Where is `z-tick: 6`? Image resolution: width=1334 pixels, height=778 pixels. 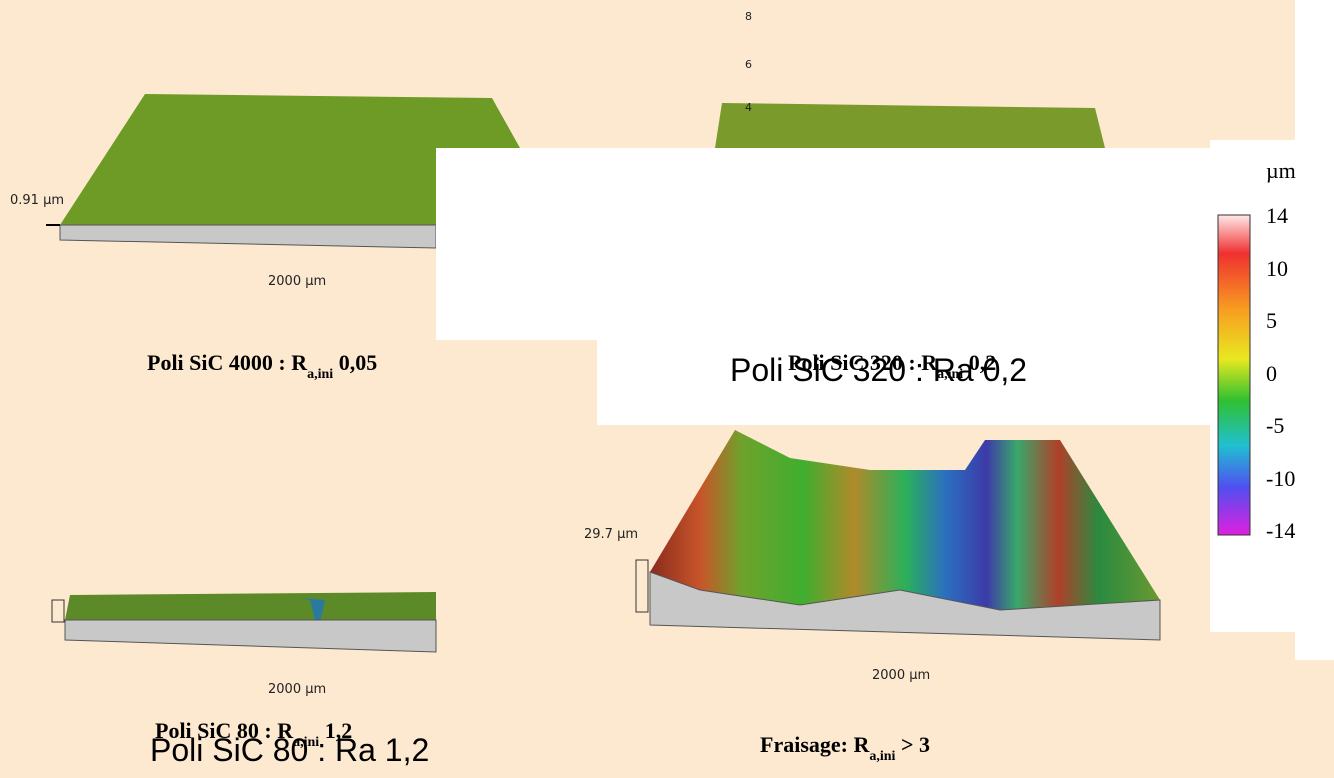
z-tick: 6 is located at coordinates (748, 64).